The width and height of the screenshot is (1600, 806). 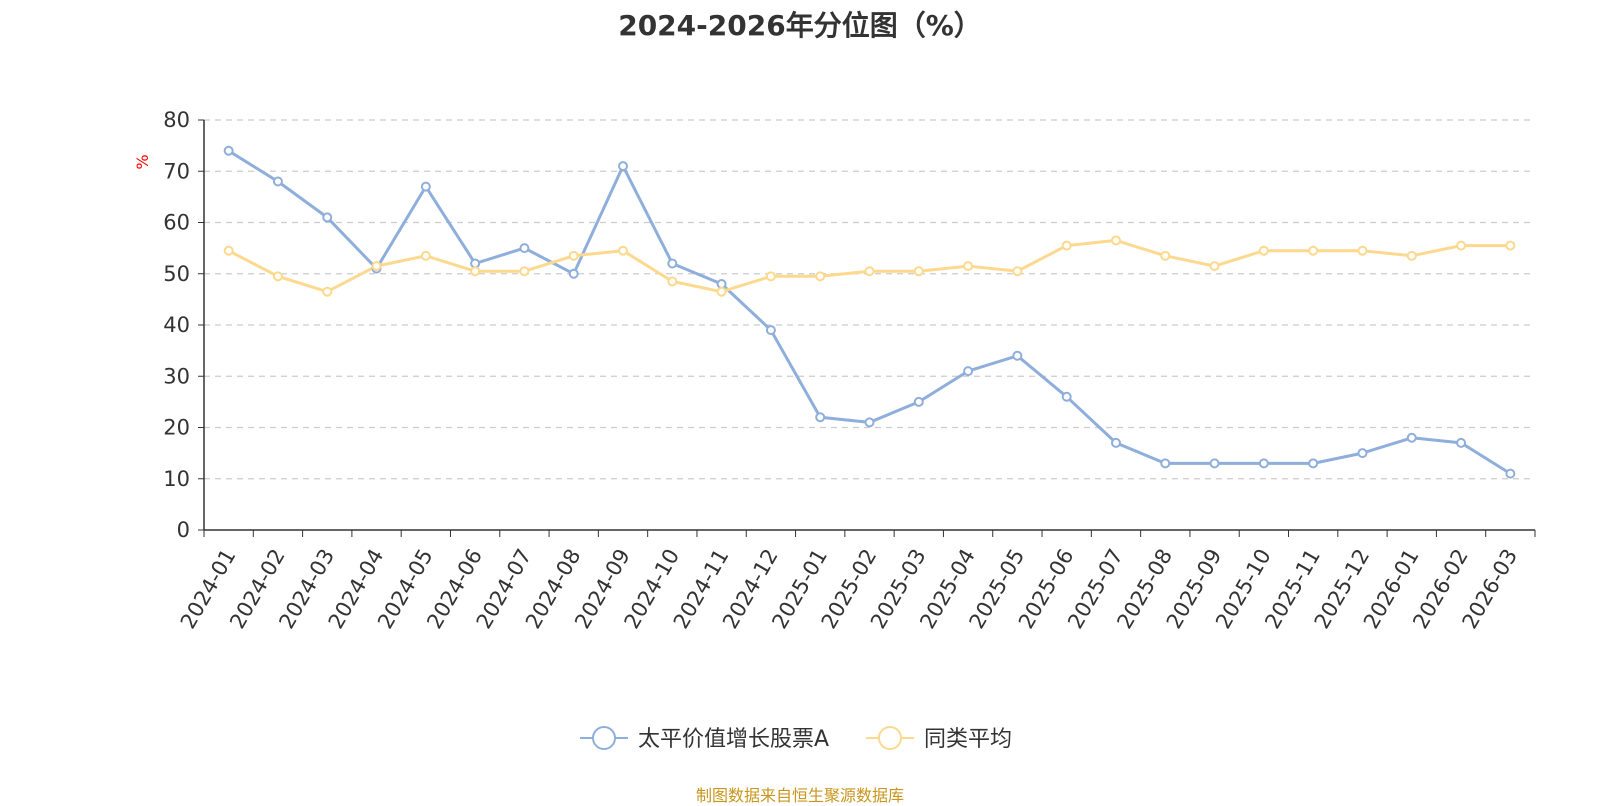 What do you see at coordinates (176, 376) in the screenshot?
I see `y-tick-label: 30` at bounding box center [176, 376].